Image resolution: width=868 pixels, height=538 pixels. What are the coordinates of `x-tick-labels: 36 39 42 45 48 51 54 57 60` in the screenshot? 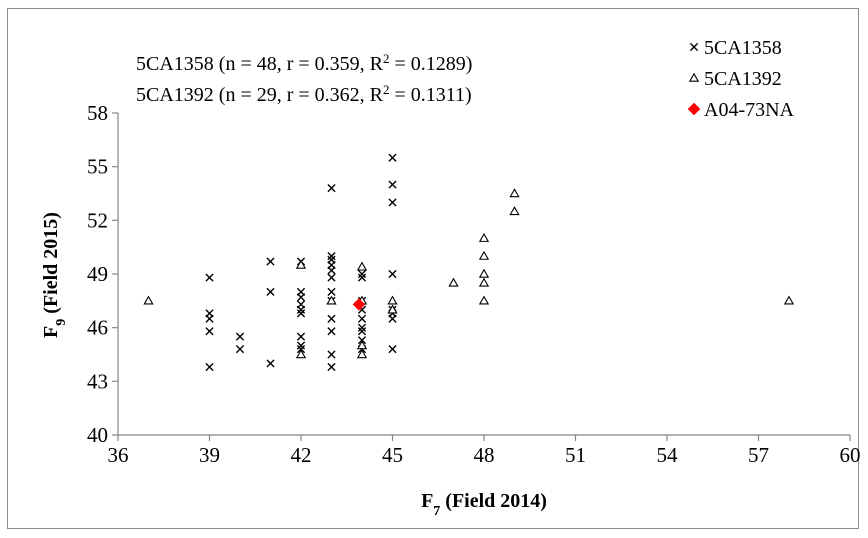 It's located at (484, 455).